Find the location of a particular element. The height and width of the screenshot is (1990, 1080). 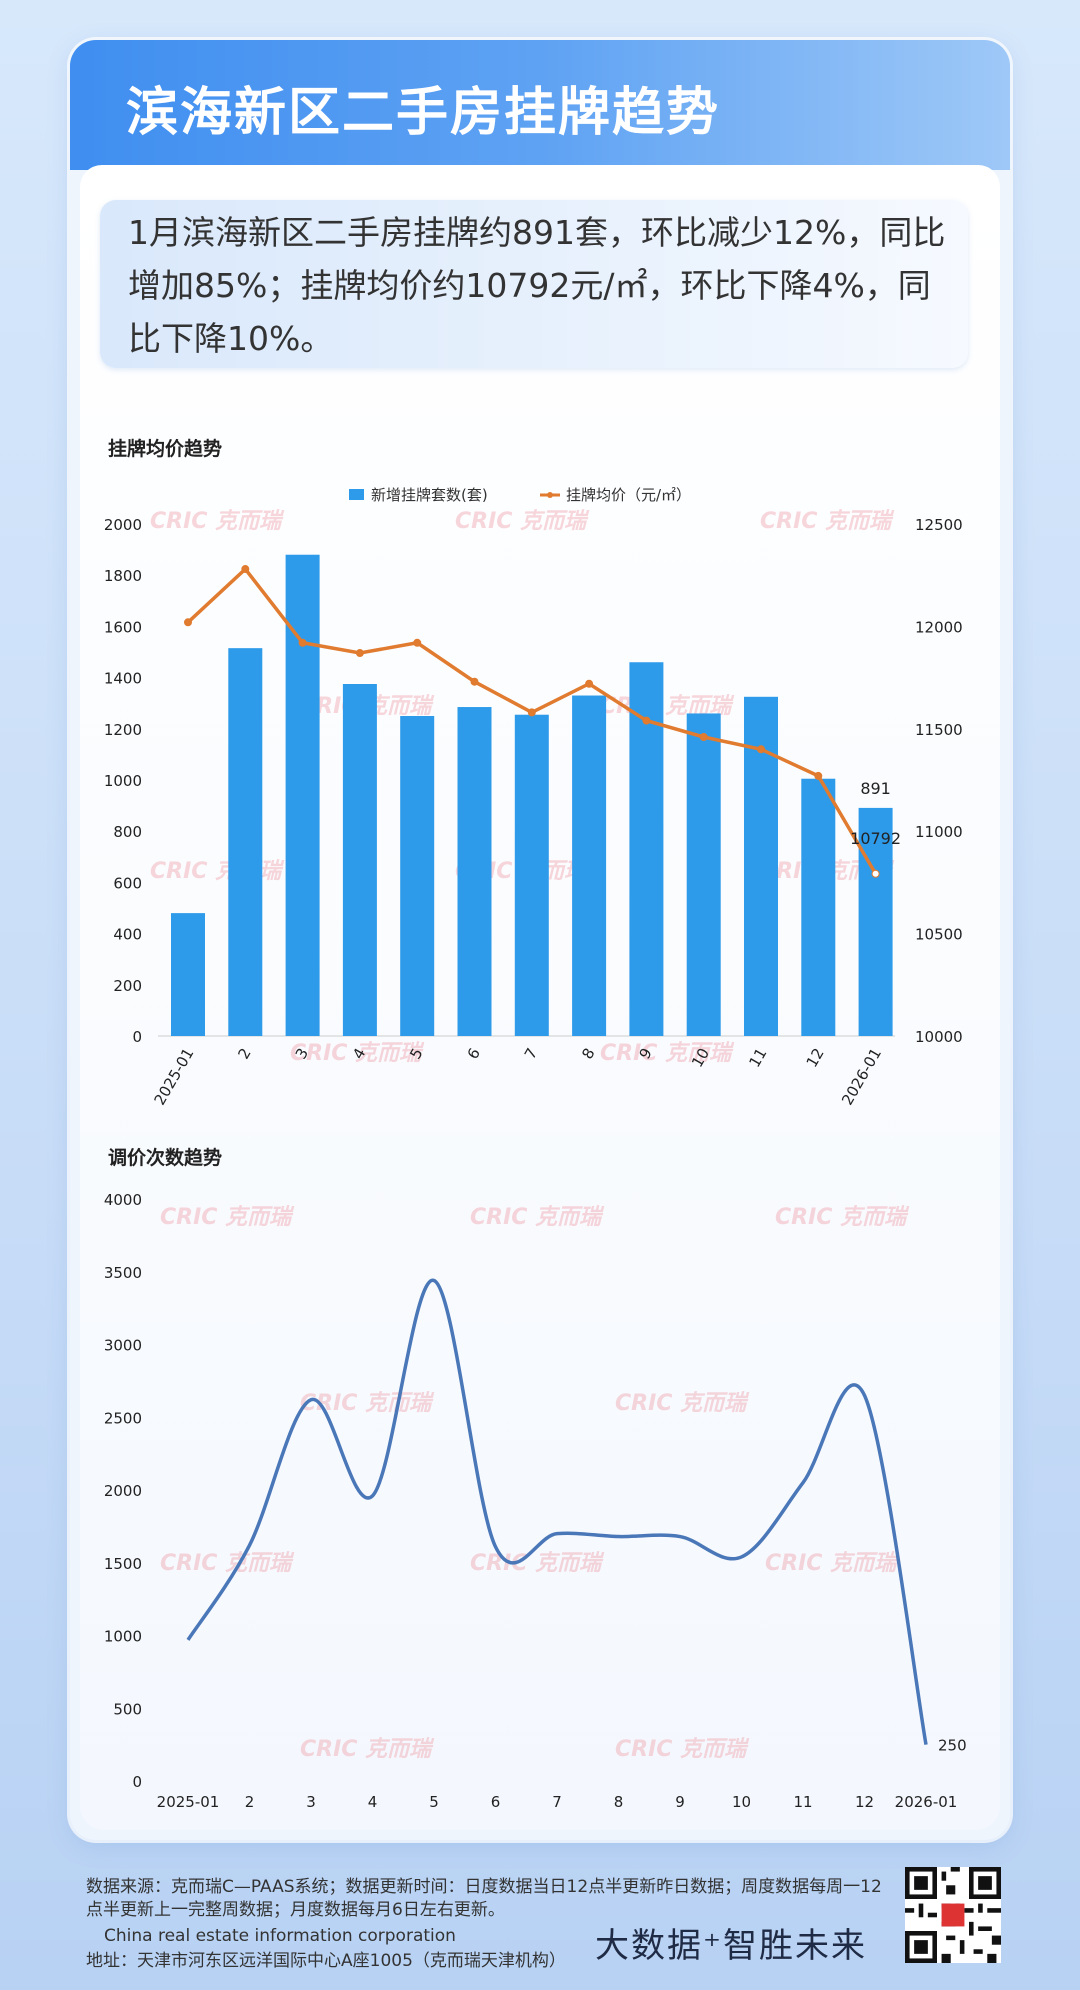

x-tick-label: 2026-01 is located at coordinates (861, 1076).